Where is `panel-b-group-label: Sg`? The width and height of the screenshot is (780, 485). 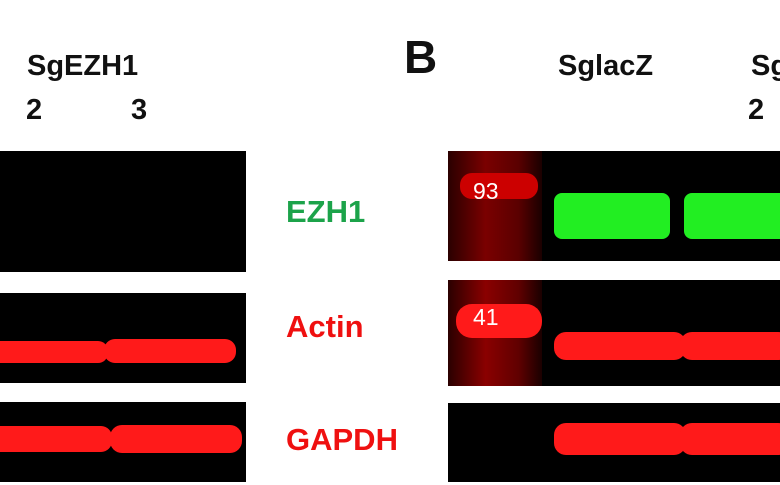
panel-b-group-label: Sg is located at coordinates (765, 66).